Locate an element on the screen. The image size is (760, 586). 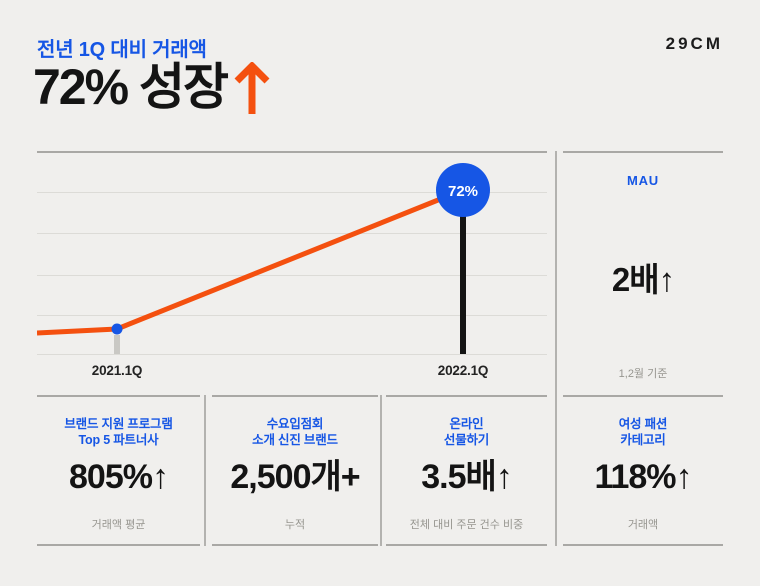
vertical-divider-main is located at coordinates (556, 348).